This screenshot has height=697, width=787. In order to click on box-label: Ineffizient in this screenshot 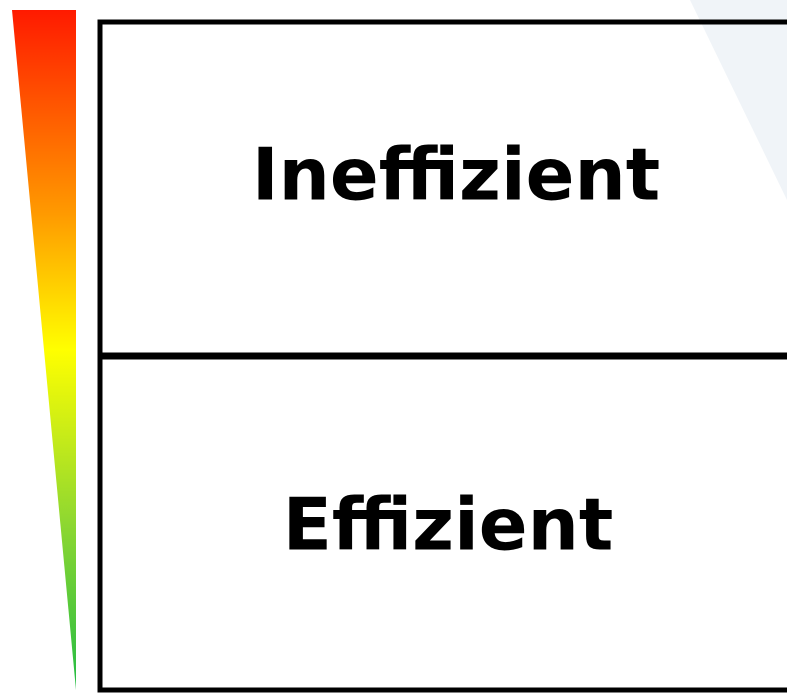, I will do `click(456, 175)`.